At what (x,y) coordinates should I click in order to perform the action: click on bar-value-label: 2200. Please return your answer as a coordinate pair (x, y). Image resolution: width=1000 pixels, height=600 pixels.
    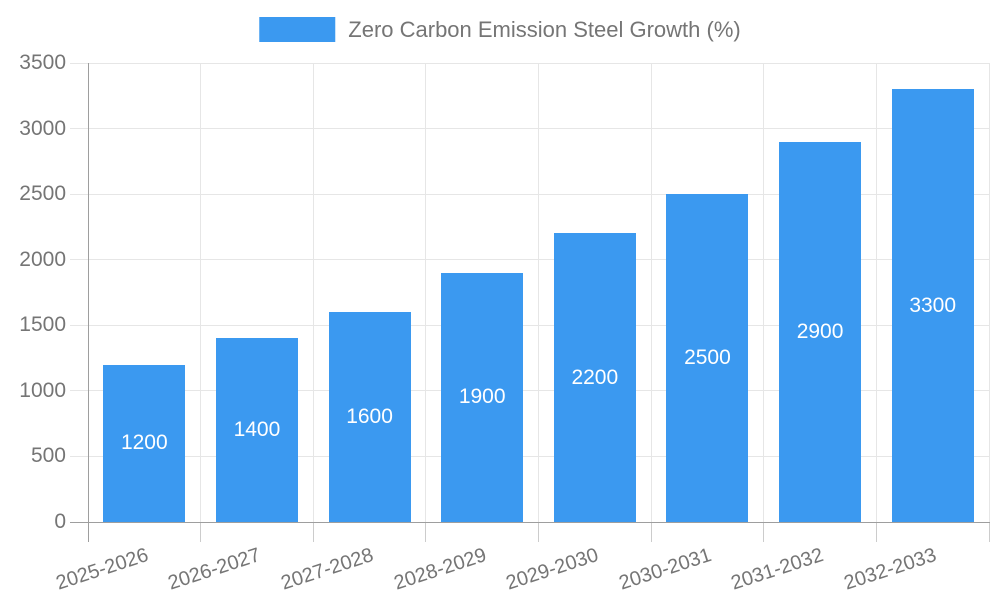
    Looking at the image, I should click on (595, 377).